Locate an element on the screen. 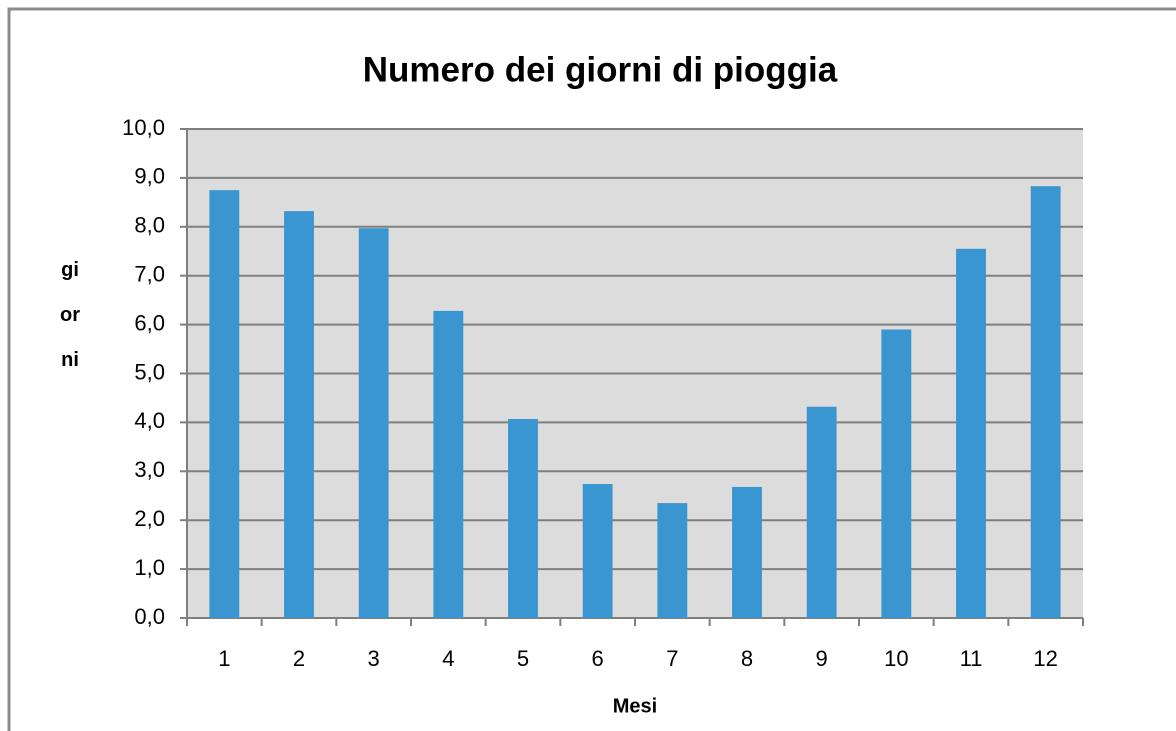  x-tick-label: 5 is located at coordinates (523, 658).